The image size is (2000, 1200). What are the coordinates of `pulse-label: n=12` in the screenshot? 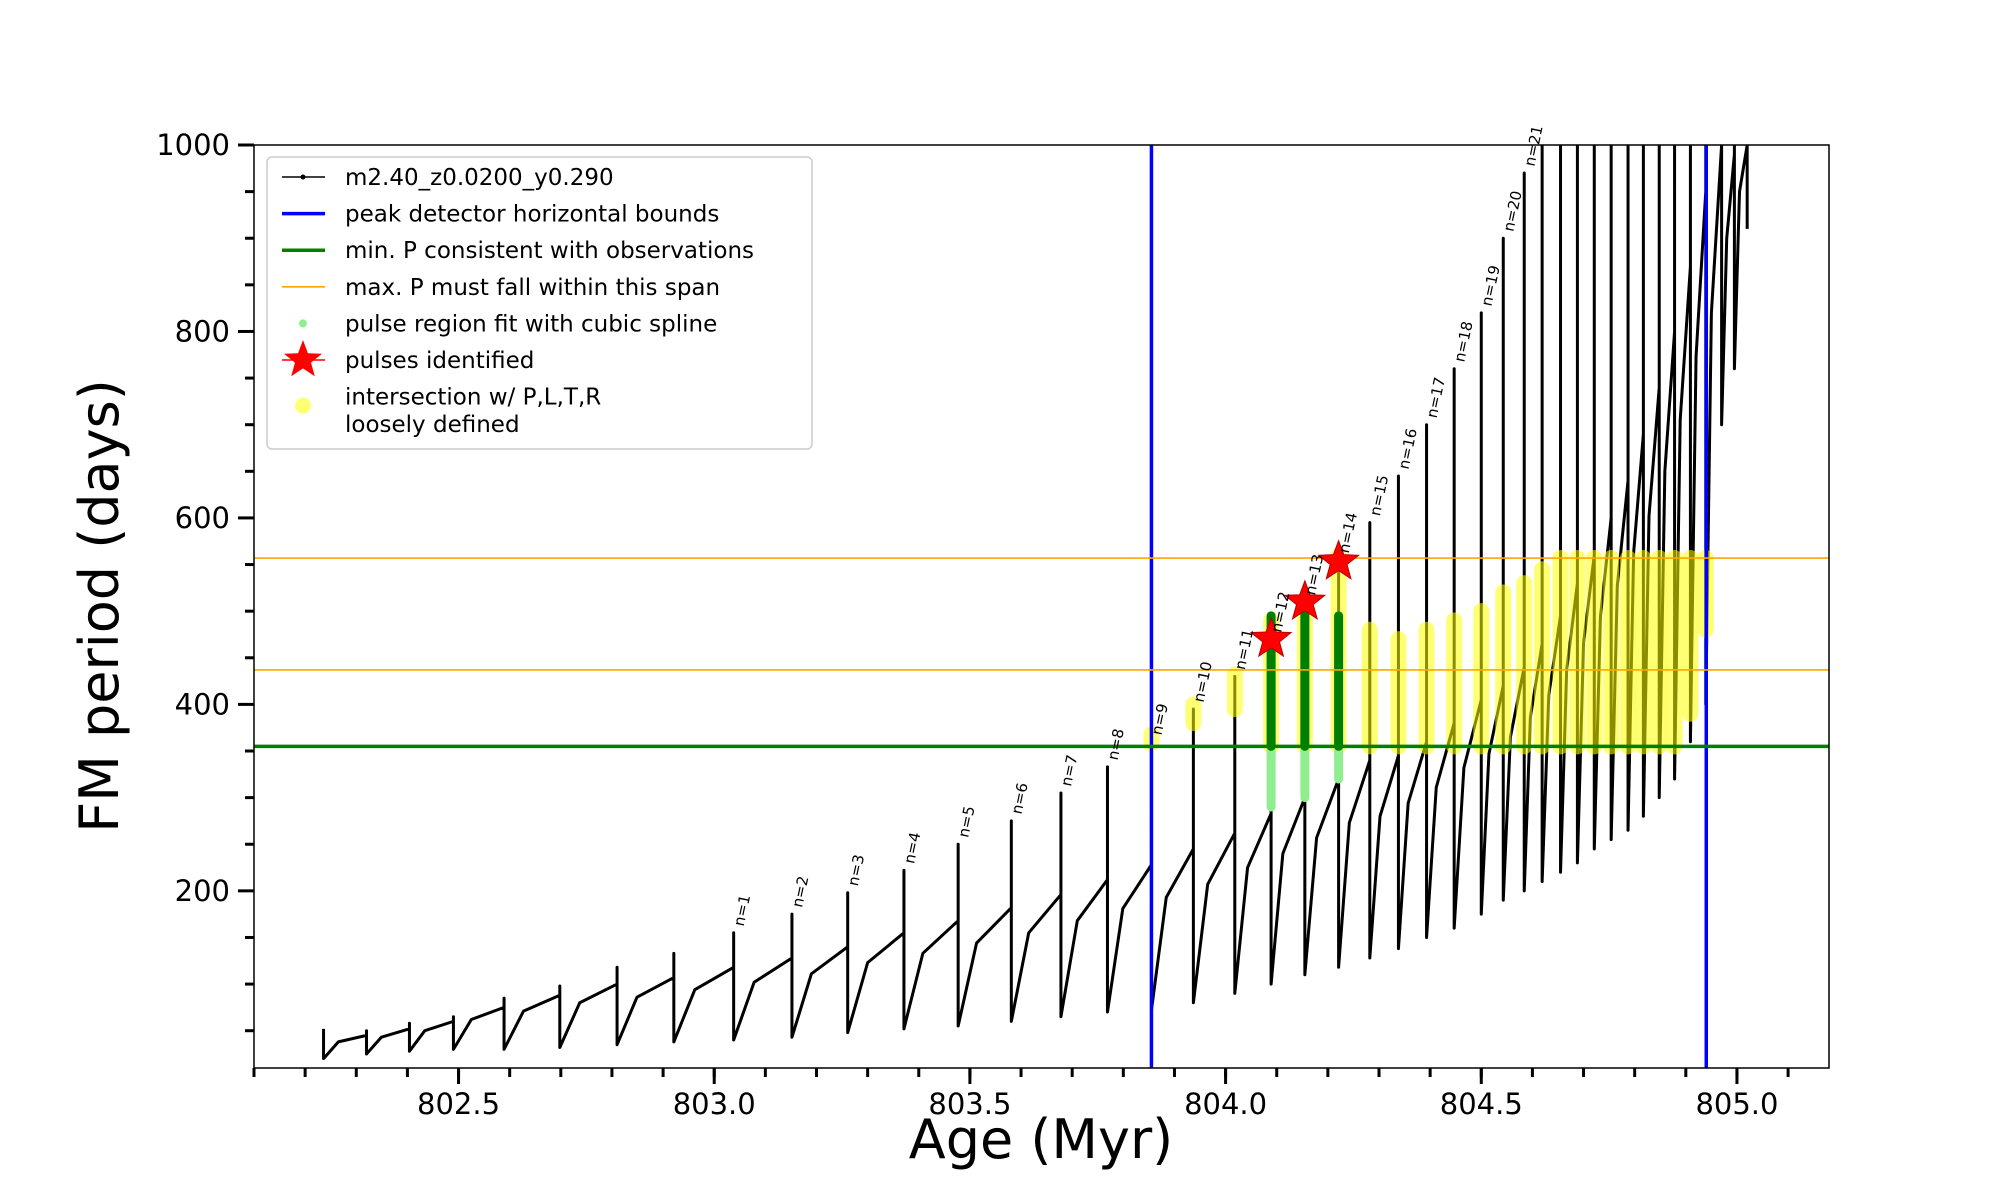 It's located at (1280, 612).